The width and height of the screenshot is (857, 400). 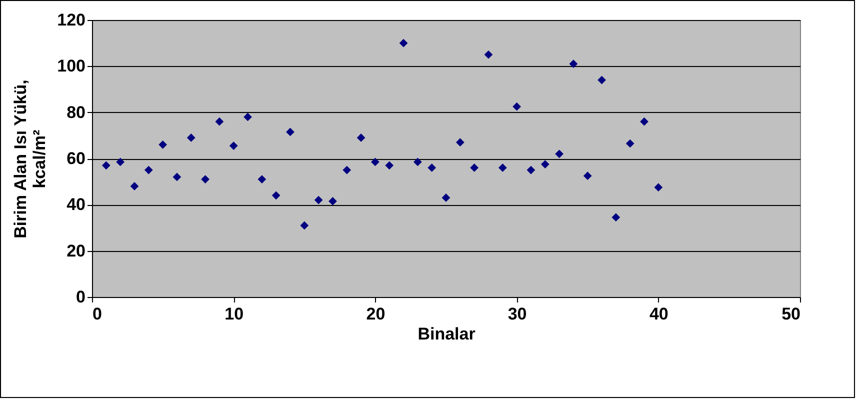 What do you see at coordinates (658, 314) in the screenshot?
I see `x-tick-label: 40` at bounding box center [658, 314].